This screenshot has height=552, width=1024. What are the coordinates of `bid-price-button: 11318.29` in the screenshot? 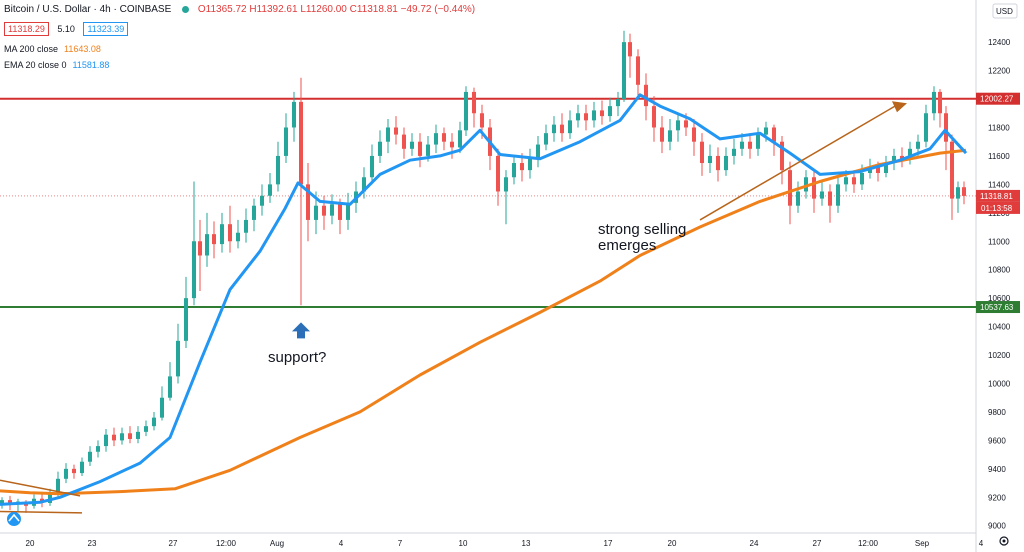 It's located at (26, 29).